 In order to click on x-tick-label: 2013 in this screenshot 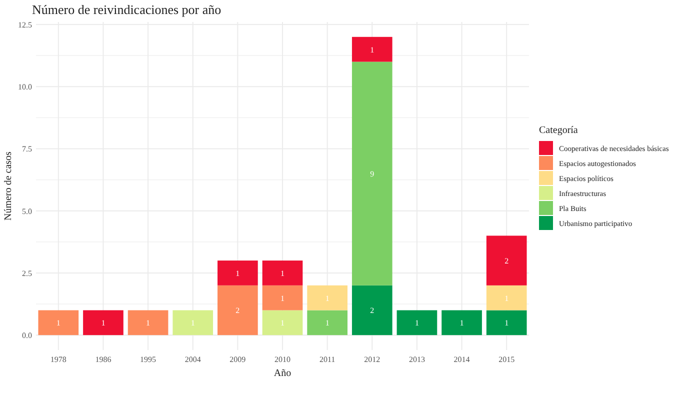, I will do `click(416, 359)`.